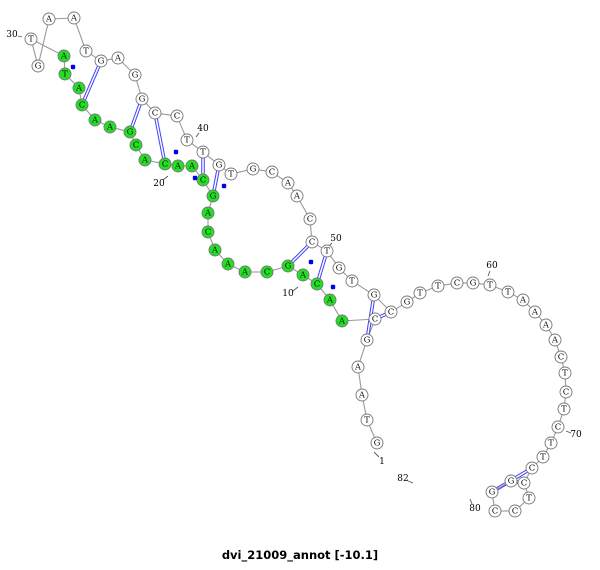 The height and width of the screenshot is (570, 600). Describe the element at coordinates (336, 239) in the screenshot. I see `index-label: 50` at that location.